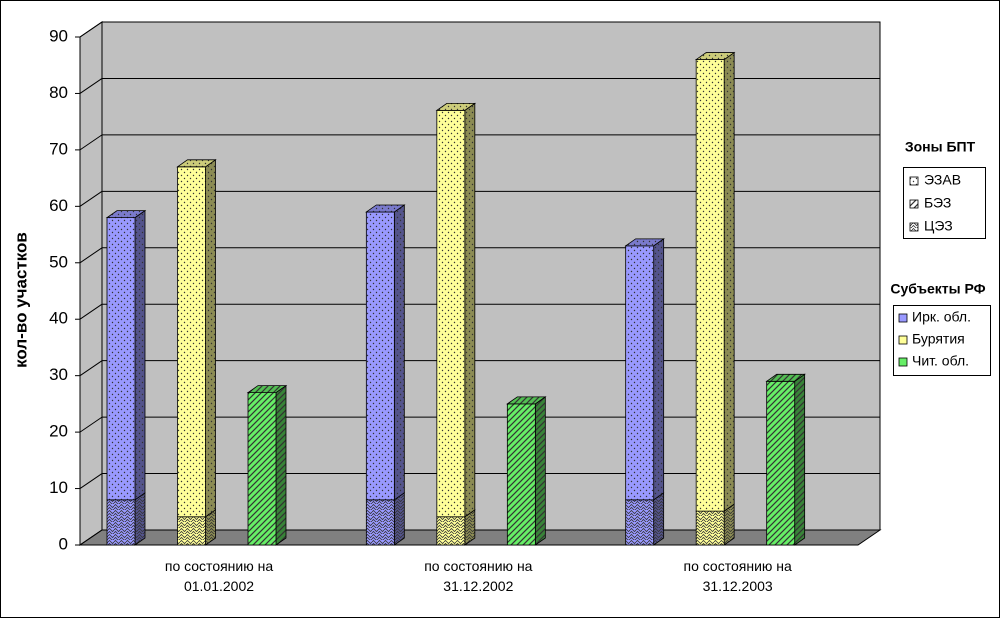 This screenshot has height=618, width=1000. Describe the element at coordinates (20, 300) in the screenshot. I see `y-axis-label: кол-во участков` at that location.